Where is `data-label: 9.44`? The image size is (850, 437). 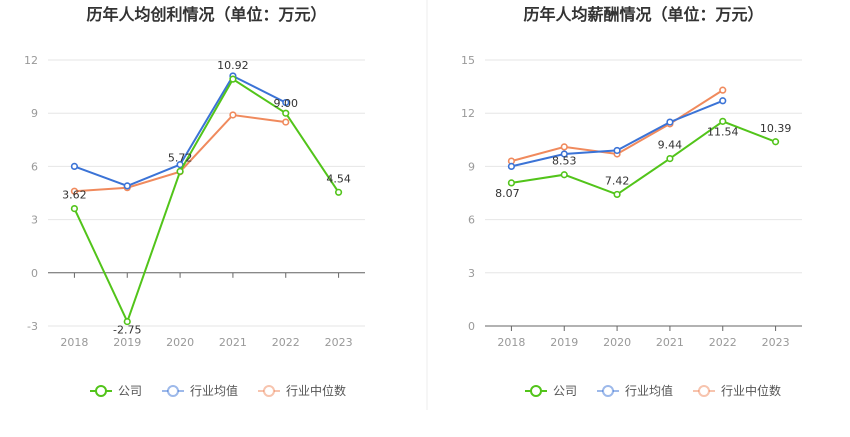 data-label: 9.44 is located at coordinates (670, 145).